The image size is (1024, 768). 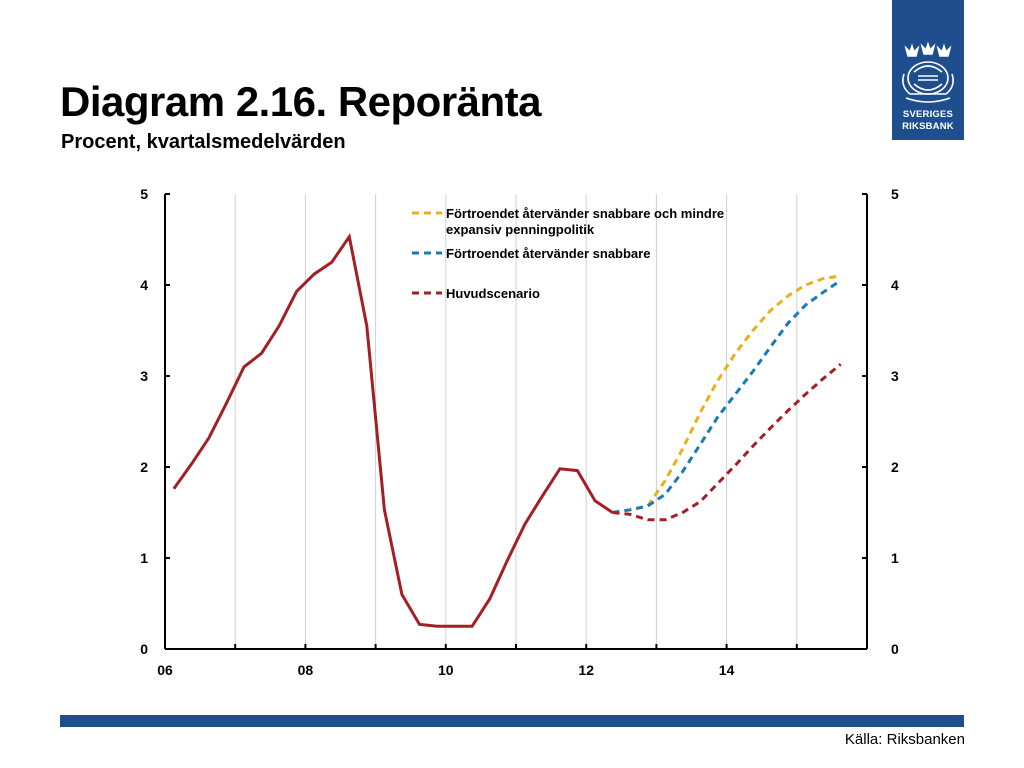 I want to click on series-line-main-forecast, so click(x=727, y=442).